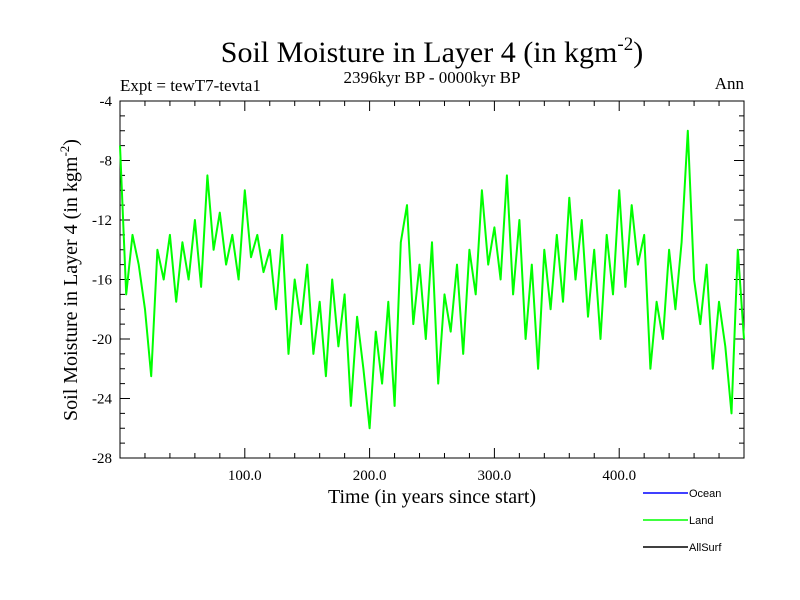  I want to click on x-tick-label: 400.0, so click(619, 476).